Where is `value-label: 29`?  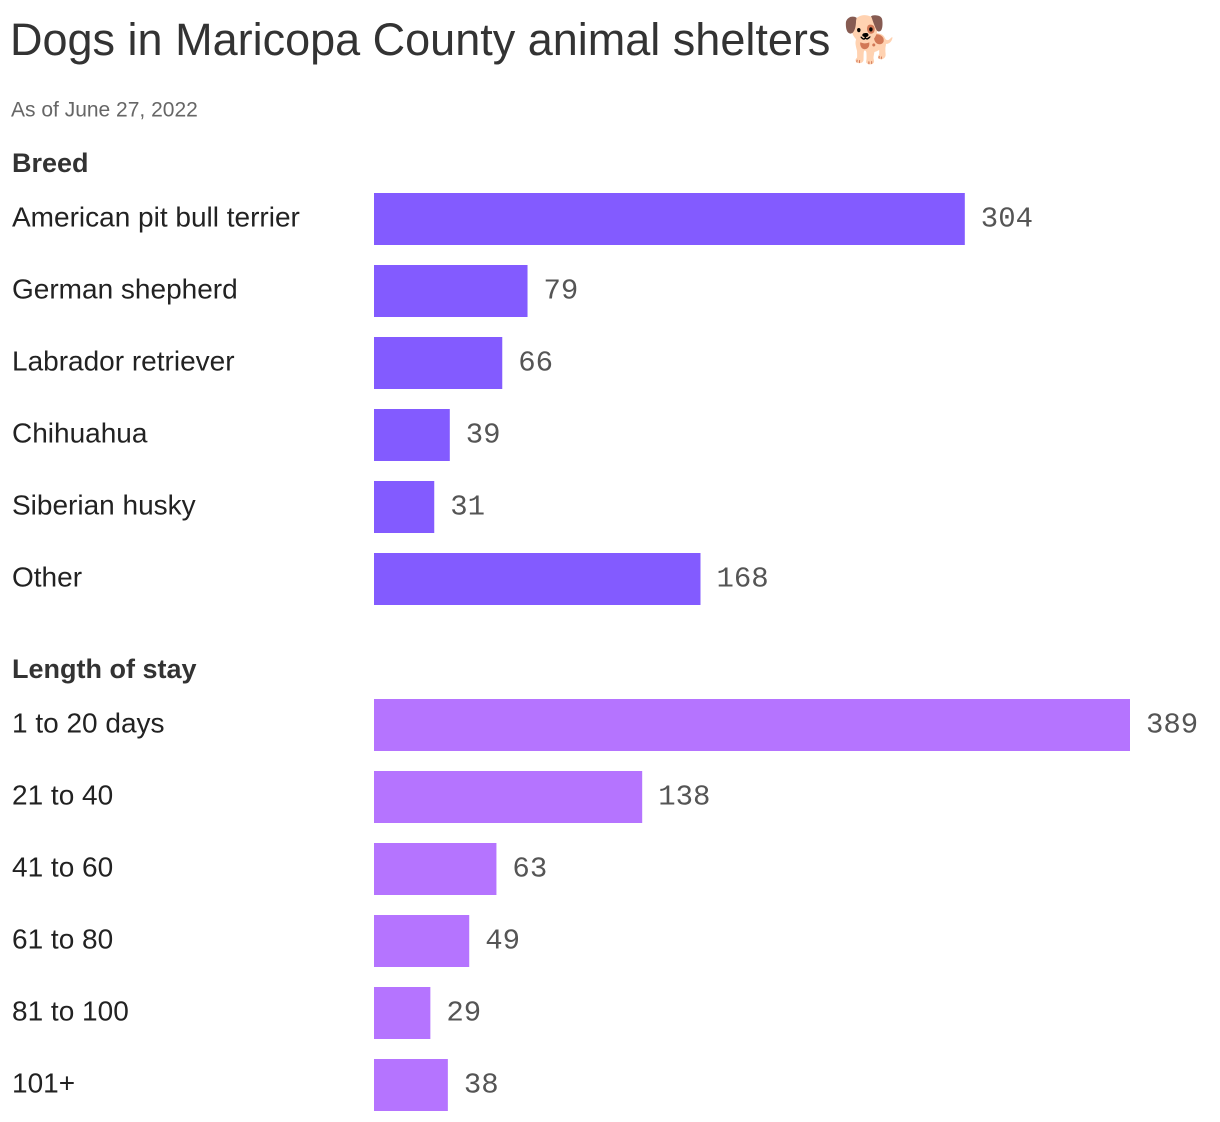 value-label: 29 is located at coordinates (463, 1013).